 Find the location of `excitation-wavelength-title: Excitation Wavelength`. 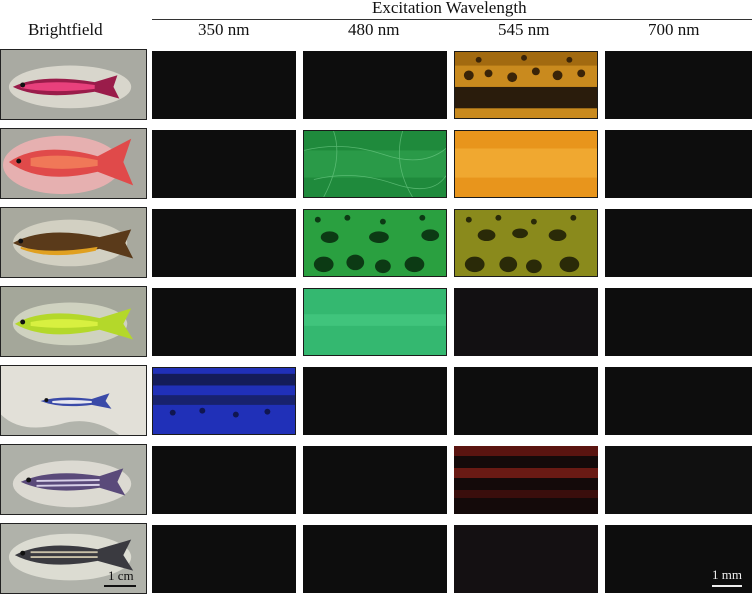

excitation-wavelength-title: Excitation Wavelength is located at coordinates (449, 8).